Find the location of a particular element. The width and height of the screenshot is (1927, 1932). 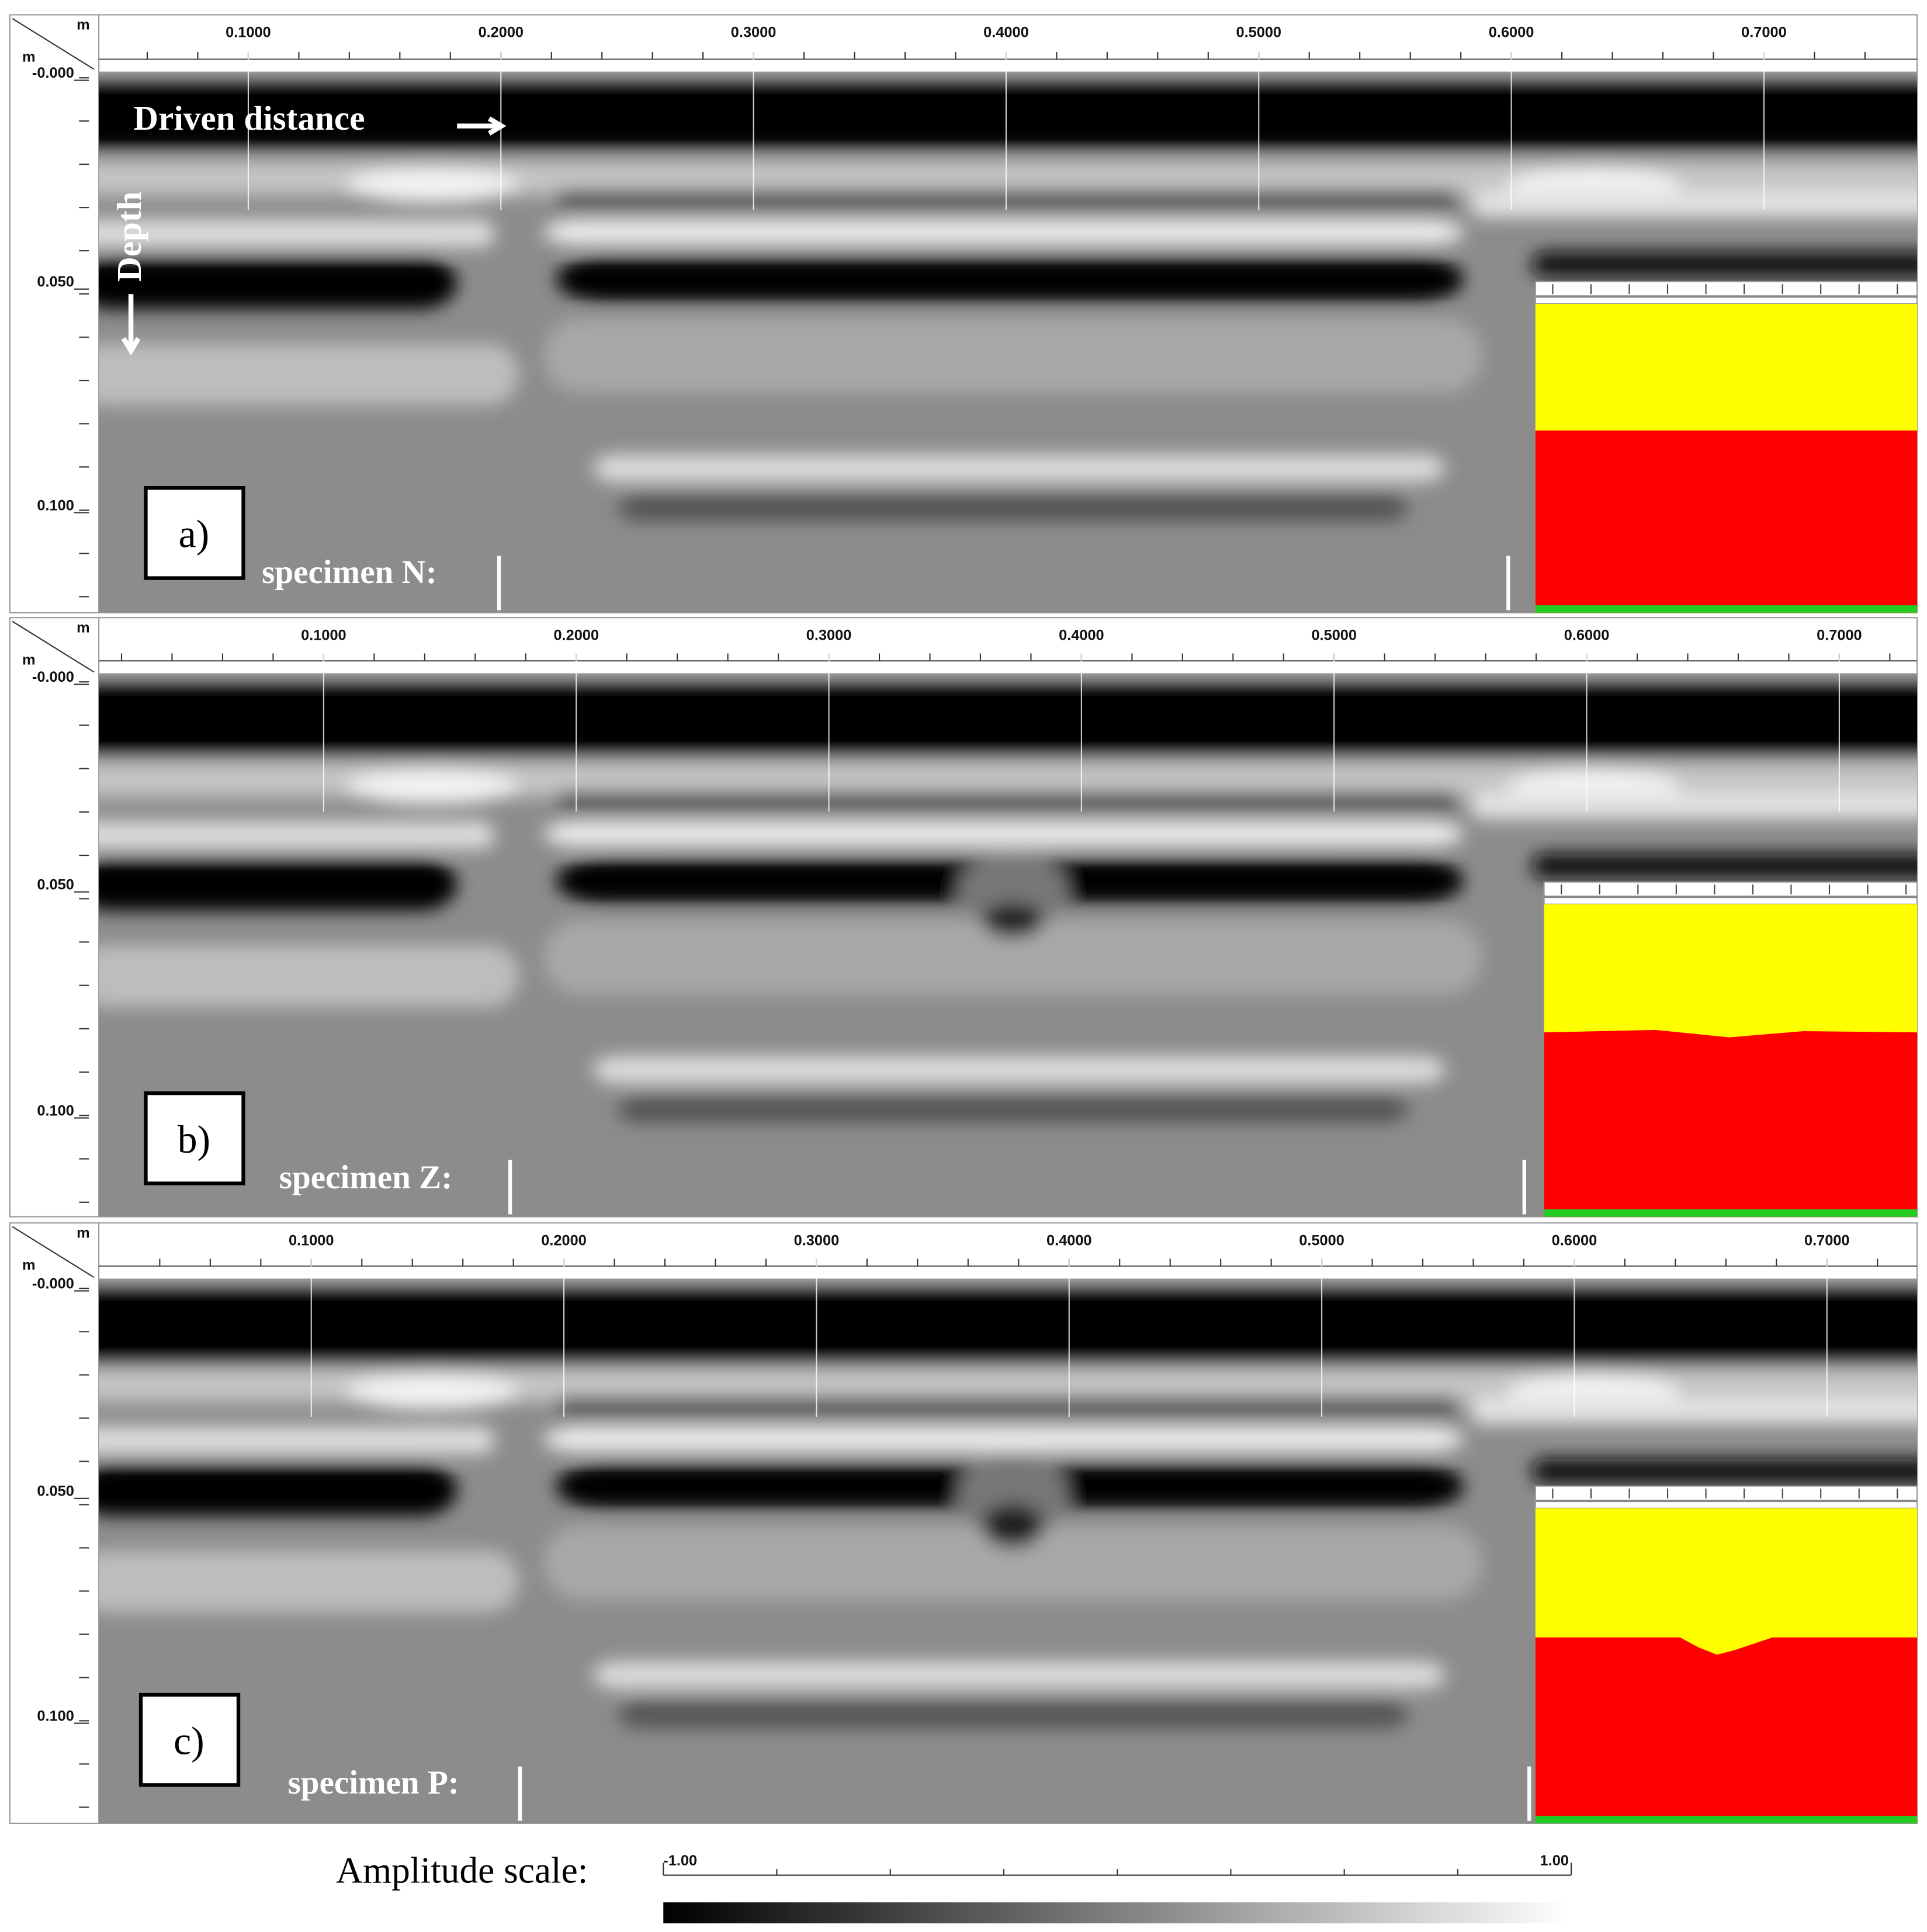

specimen-label: specimen N: is located at coordinates (349, 572).